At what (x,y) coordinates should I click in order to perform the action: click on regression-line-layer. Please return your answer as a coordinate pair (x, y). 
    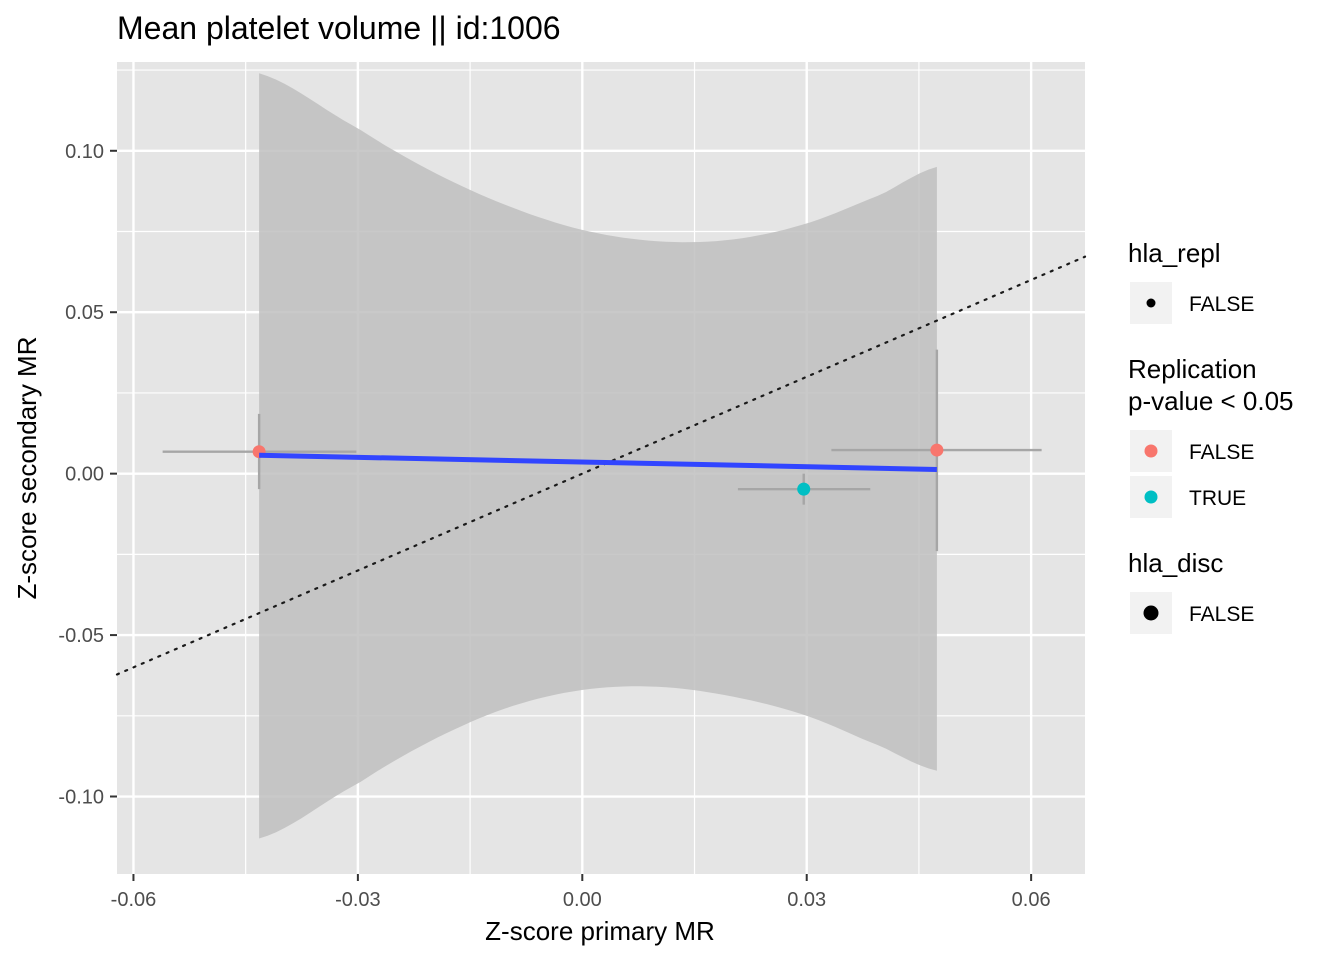
    Looking at the image, I should click on (598, 462).